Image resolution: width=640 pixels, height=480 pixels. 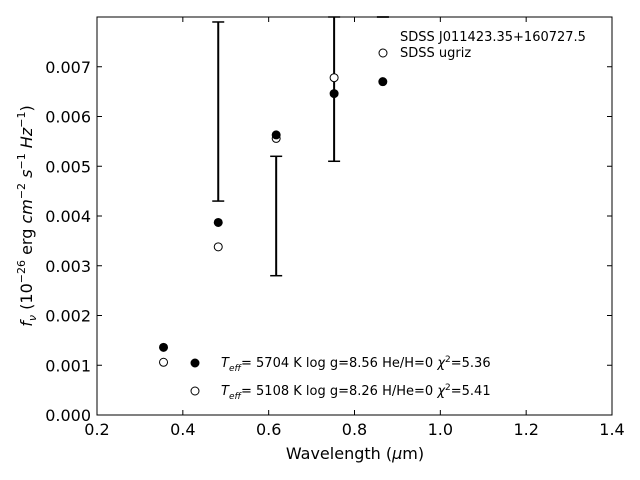 What do you see at coordinates (68, 316) in the screenshot?
I see `y-tick-label: 0.002` at bounding box center [68, 316].